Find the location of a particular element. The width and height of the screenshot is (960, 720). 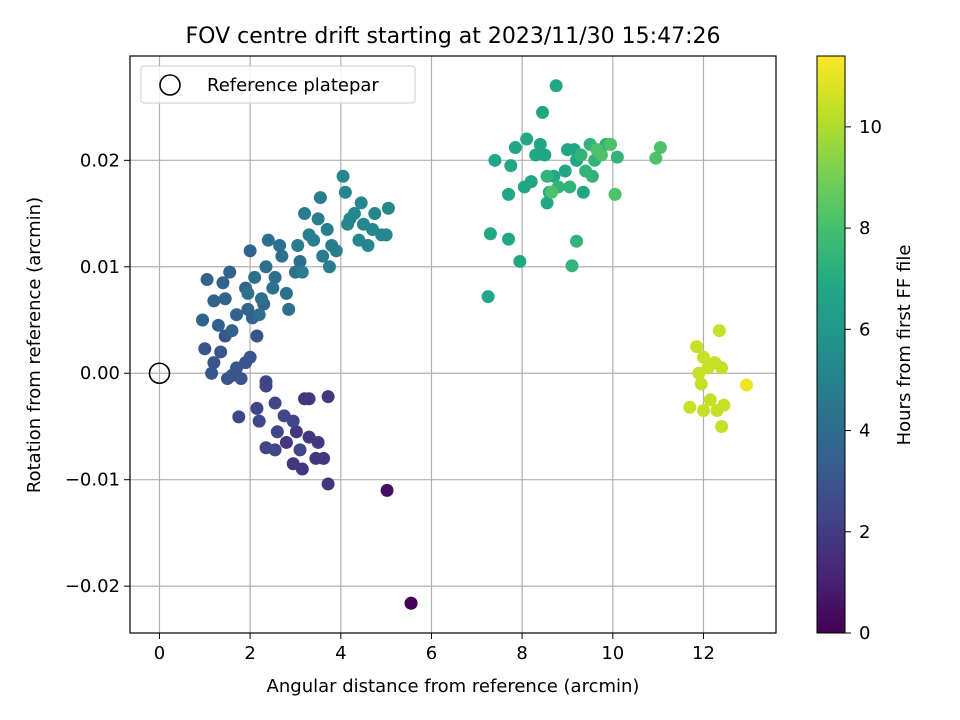

x-tick-label: 0 is located at coordinates (159, 653).